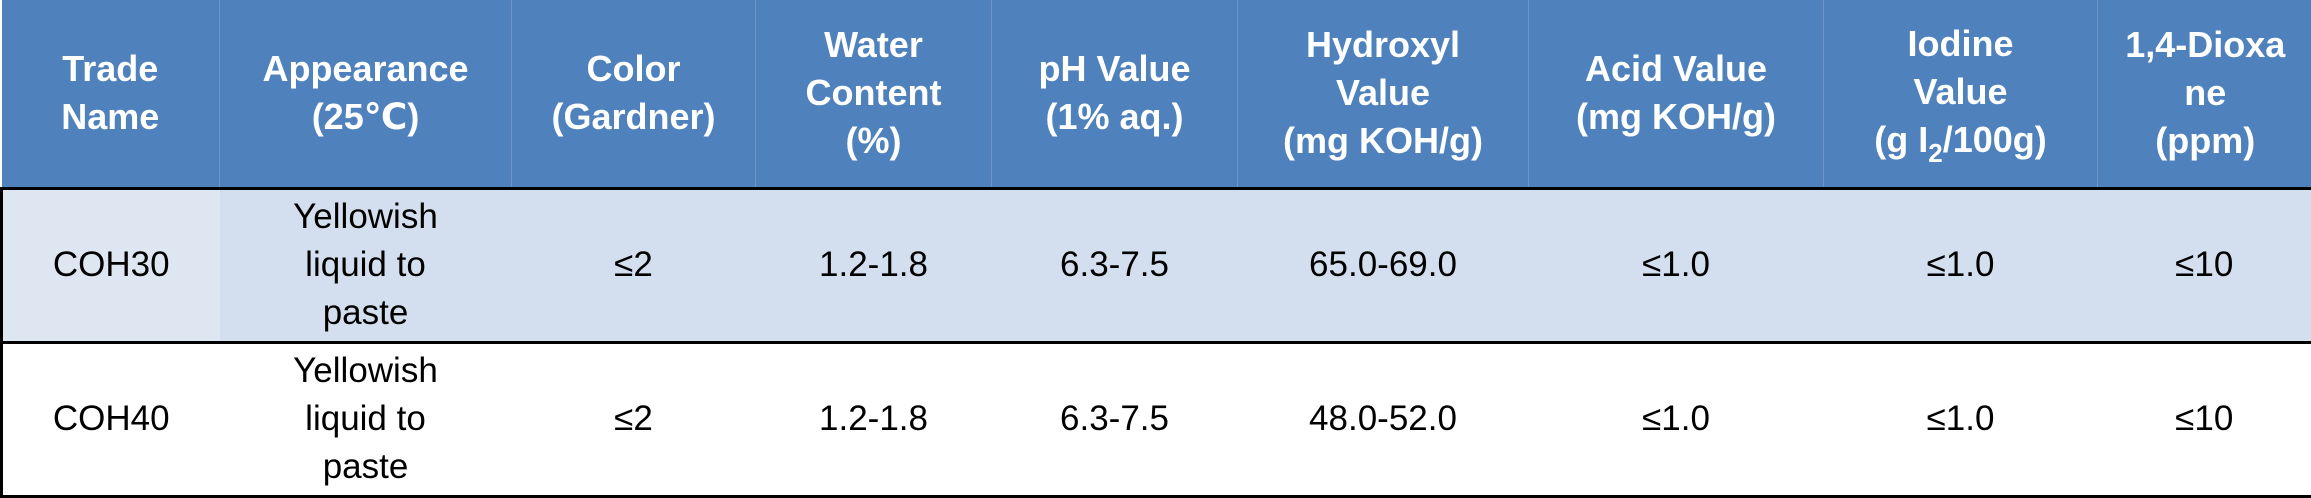 This screenshot has height=498, width=2311. What do you see at coordinates (634, 94) in the screenshot?
I see `header-color: Color (Gardner)` at bounding box center [634, 94].